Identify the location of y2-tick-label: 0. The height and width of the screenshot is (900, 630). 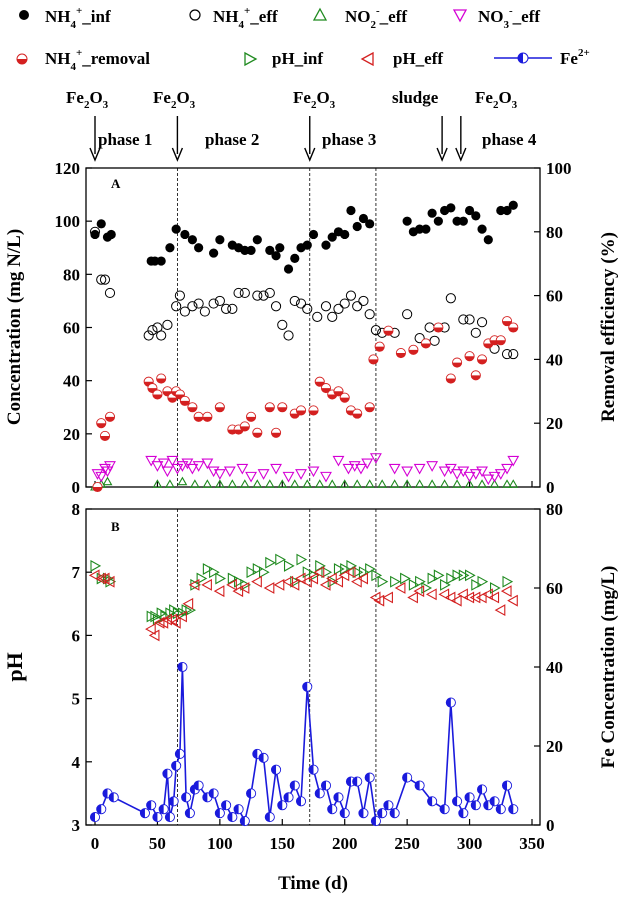
(550, 487).